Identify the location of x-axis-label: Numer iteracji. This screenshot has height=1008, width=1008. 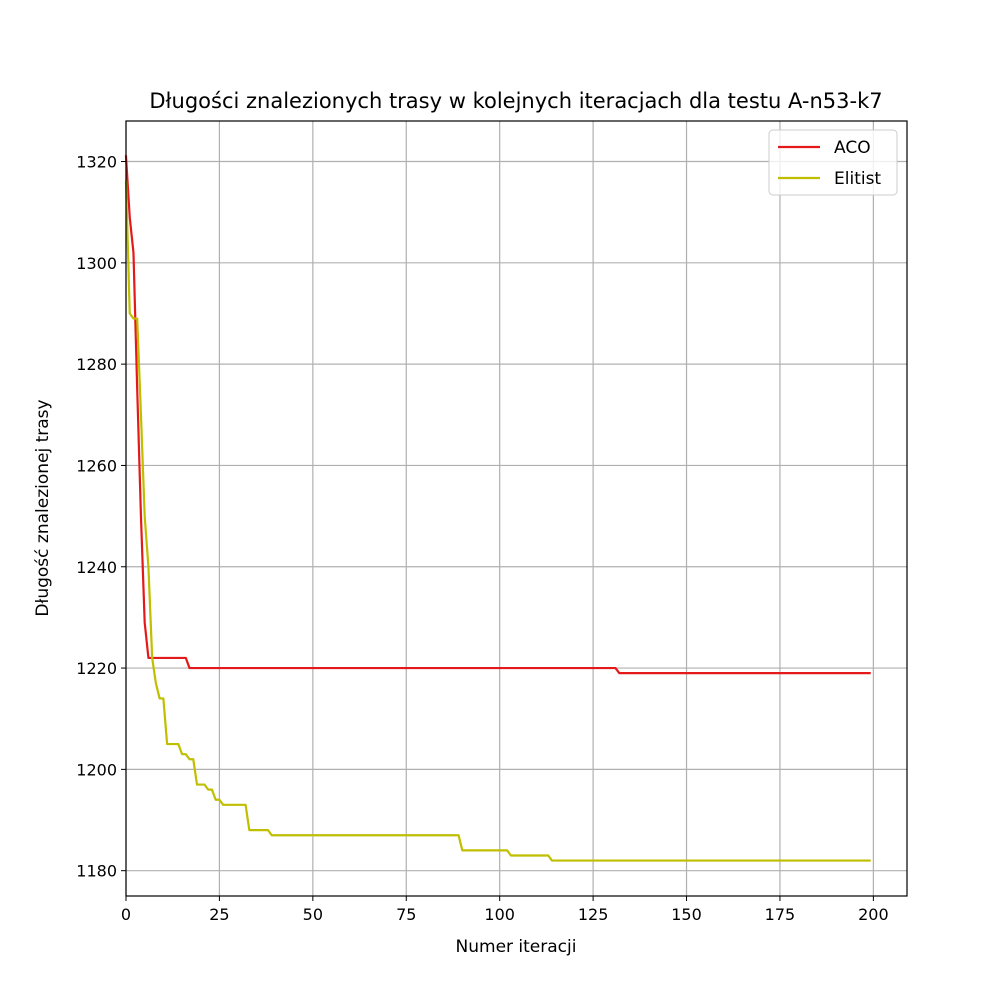
(516, 947).